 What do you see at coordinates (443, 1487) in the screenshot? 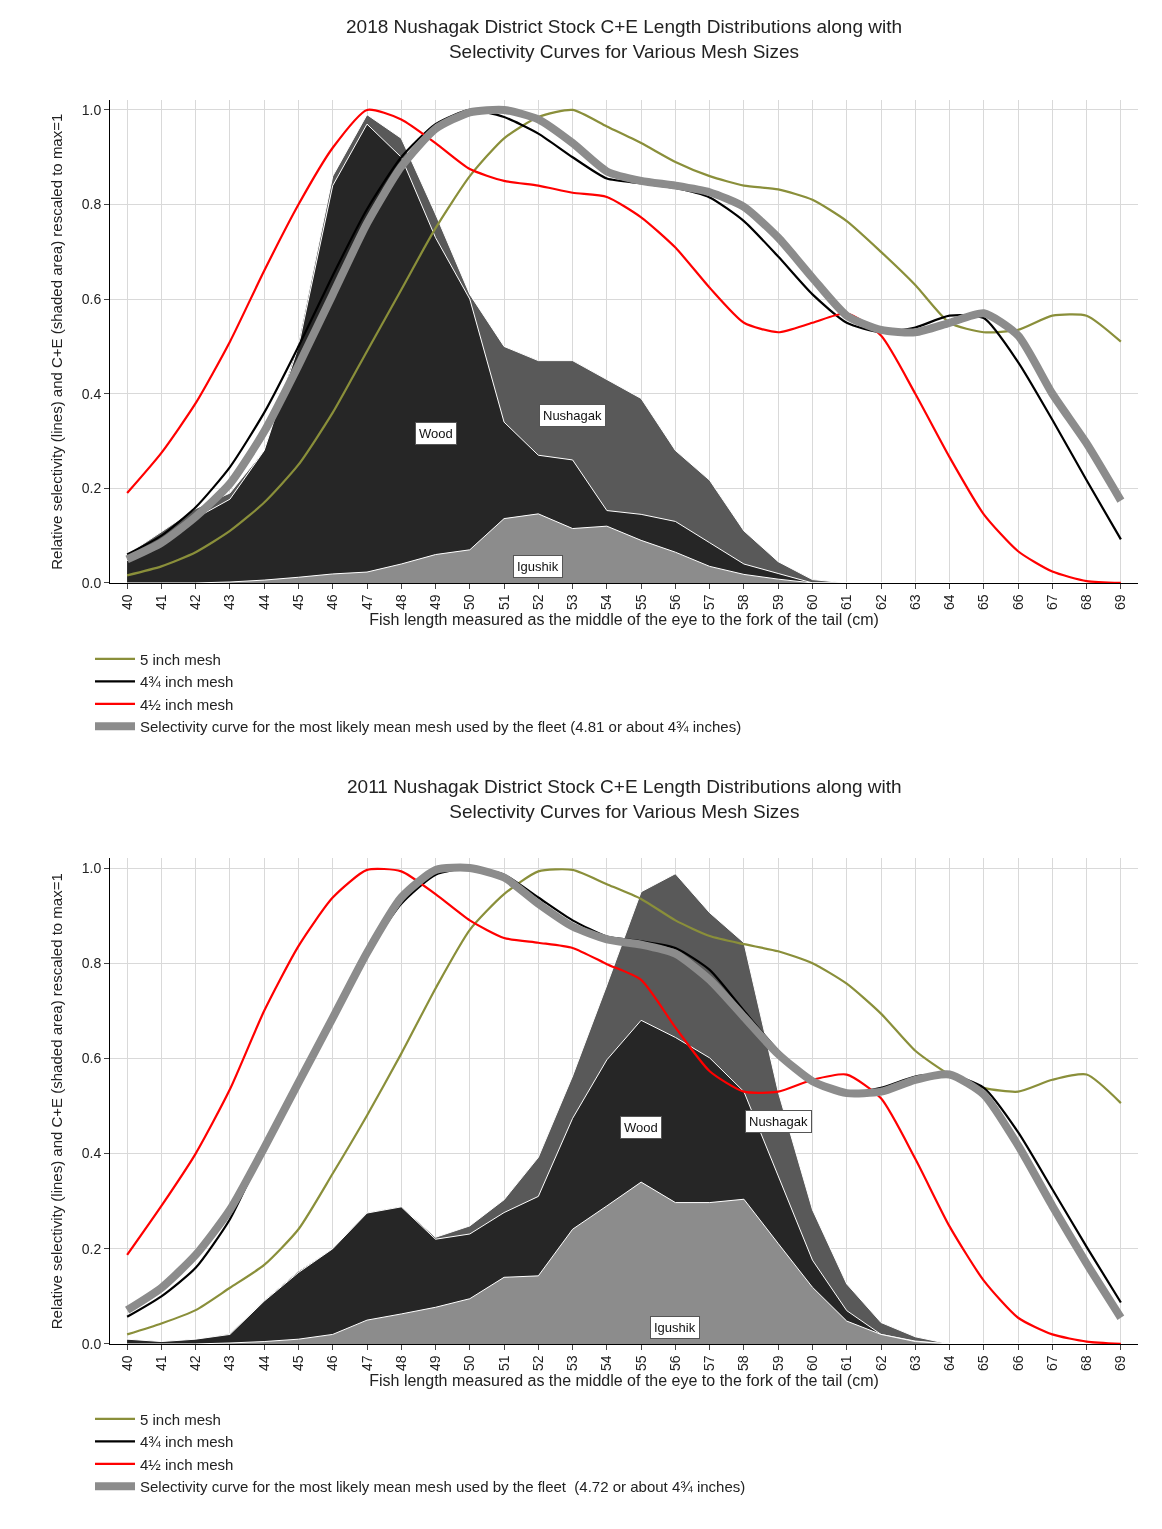
I see `legend-label: Selectivity curve for the most likely mean mesh used by the fleet (4.72 or about 4¾ inches)` at bounding box center [443, 1487].